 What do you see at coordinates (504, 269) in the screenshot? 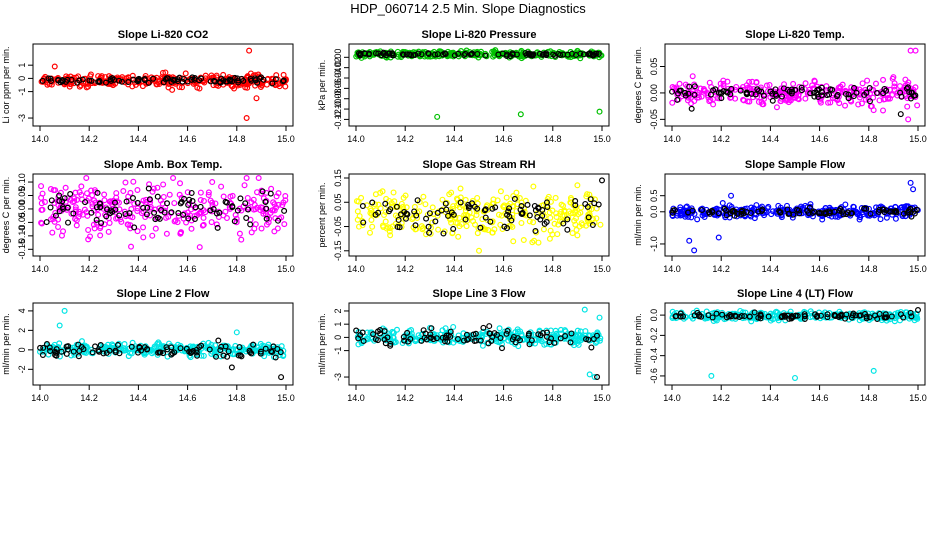
I see `x-tick-label: 14.6` at bounding box center [504, 269].